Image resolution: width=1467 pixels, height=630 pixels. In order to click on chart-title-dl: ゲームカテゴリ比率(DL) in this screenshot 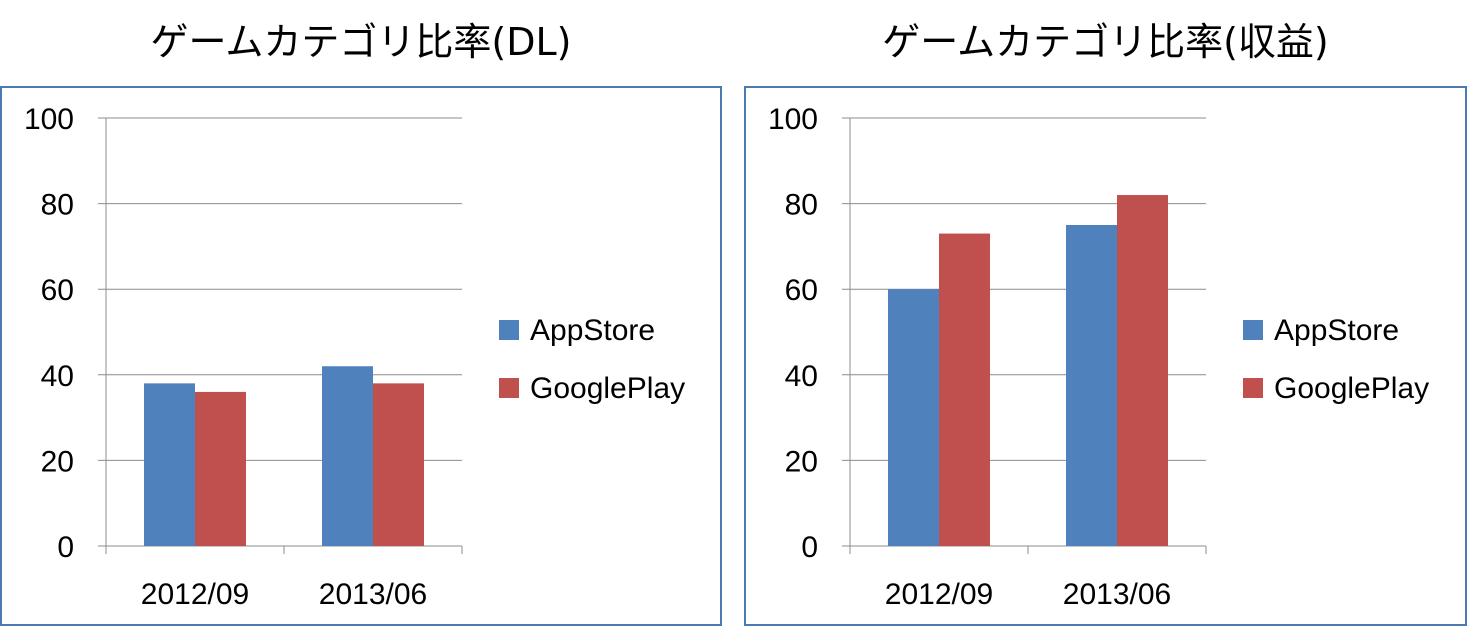, I will do `click(361, 42)`.